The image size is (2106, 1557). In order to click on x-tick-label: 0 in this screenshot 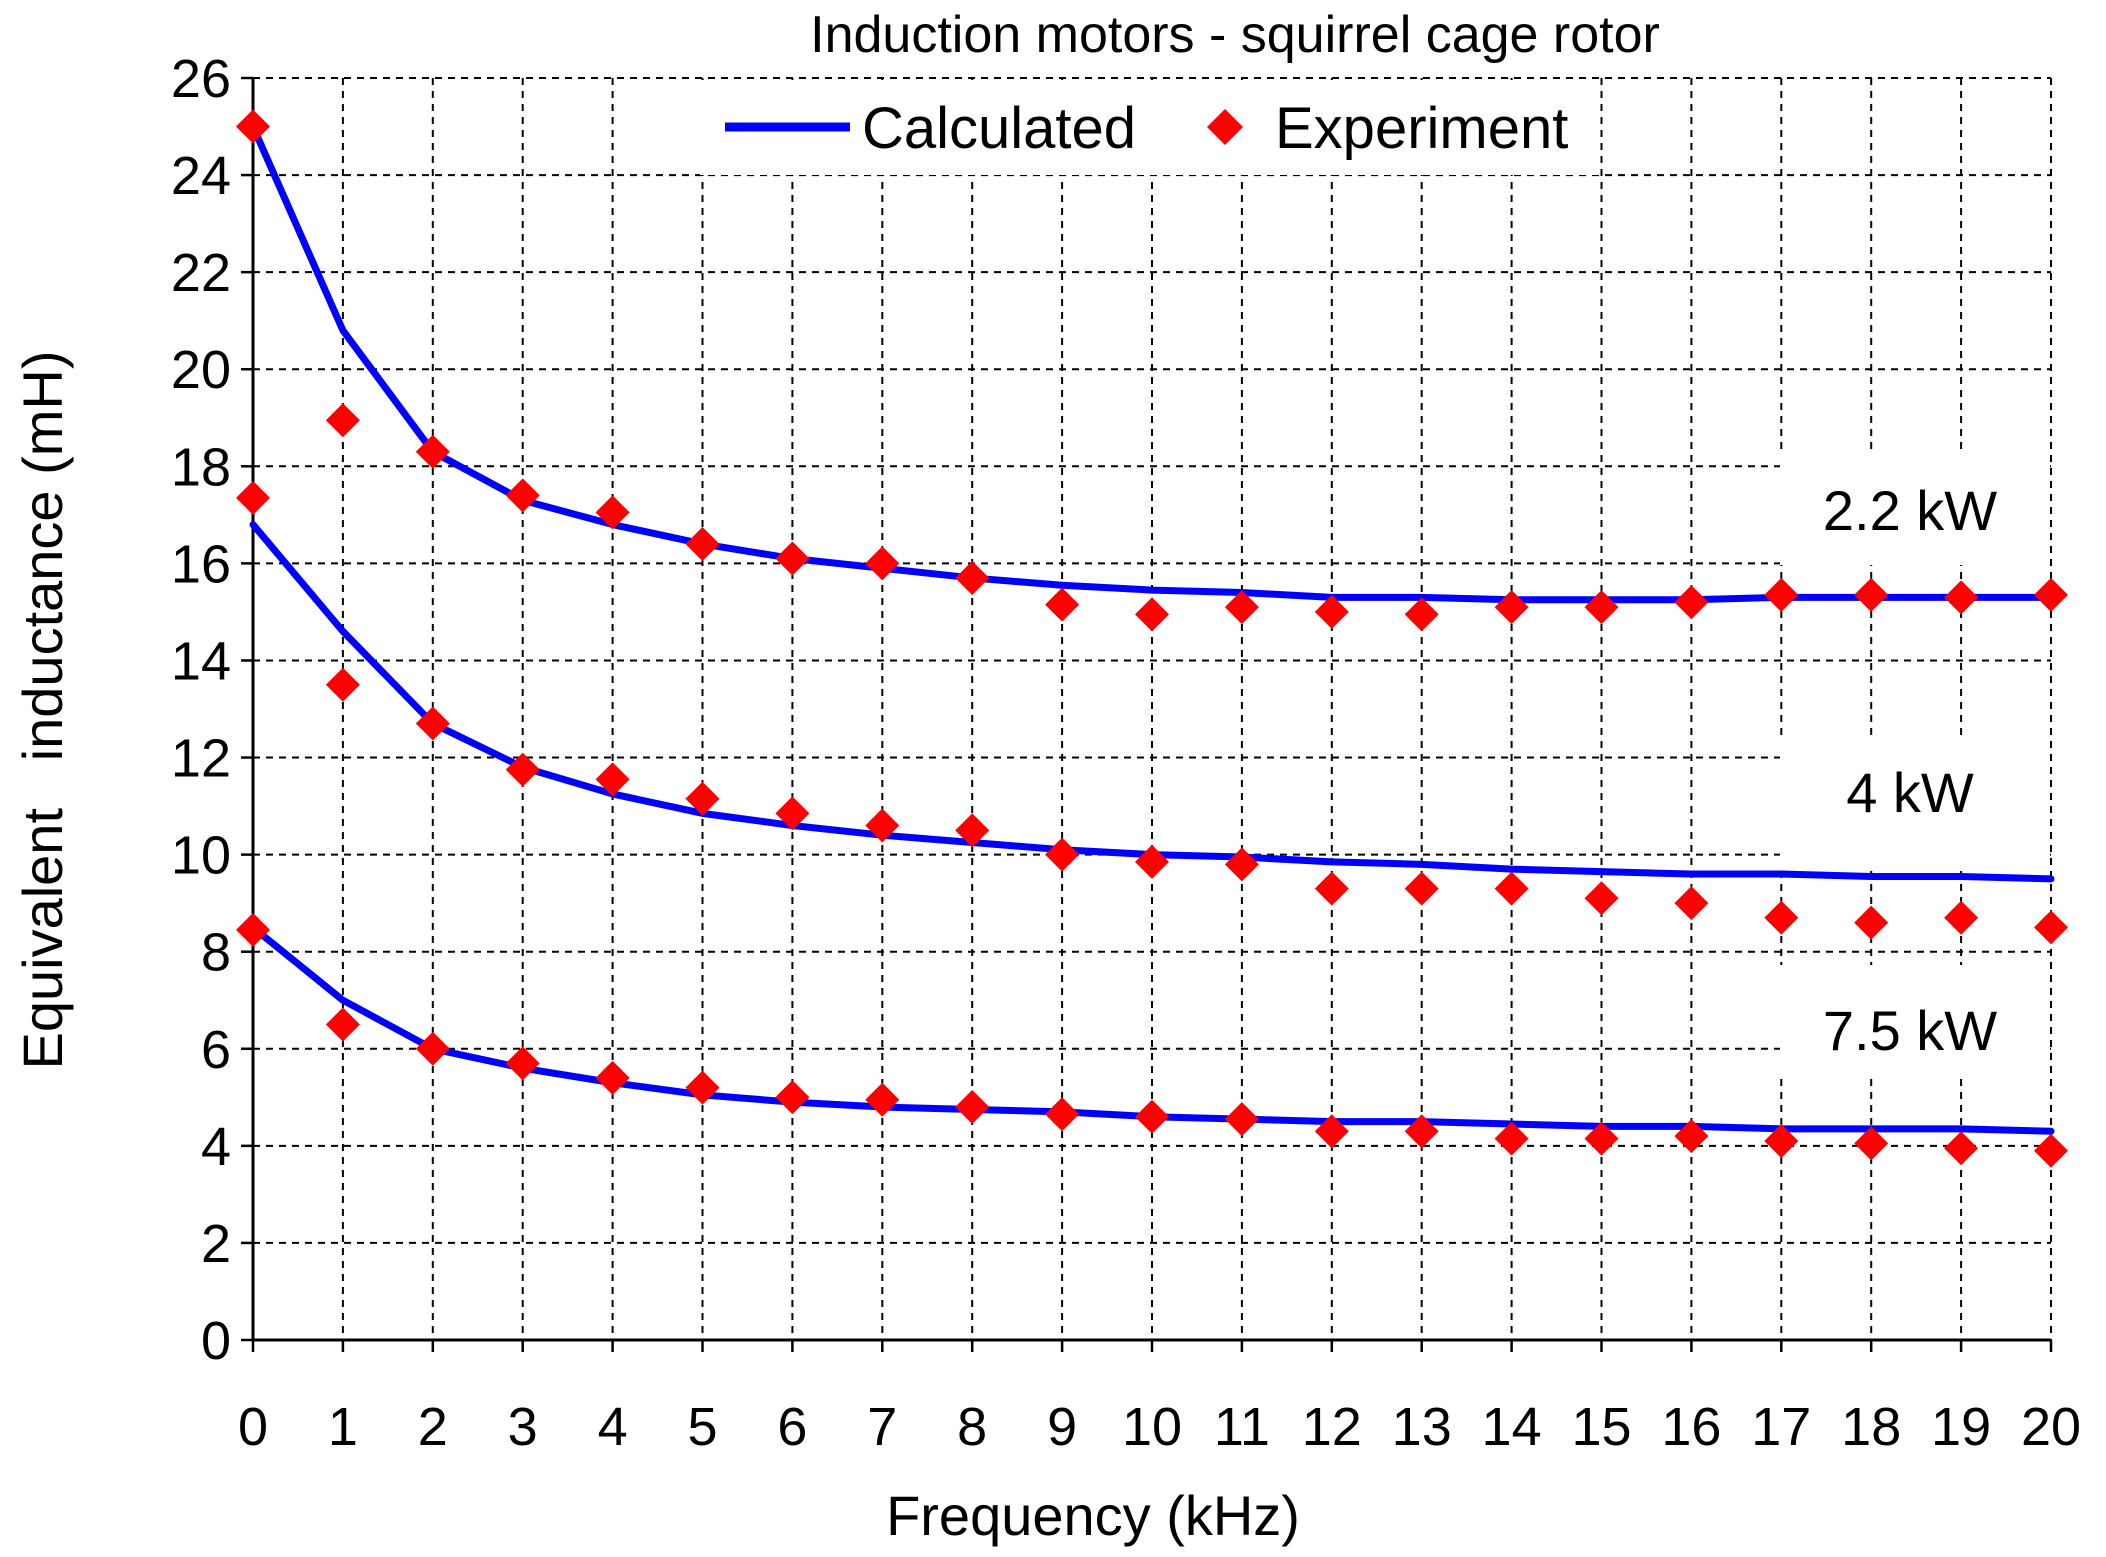, I will do `click(253, 1427)`.